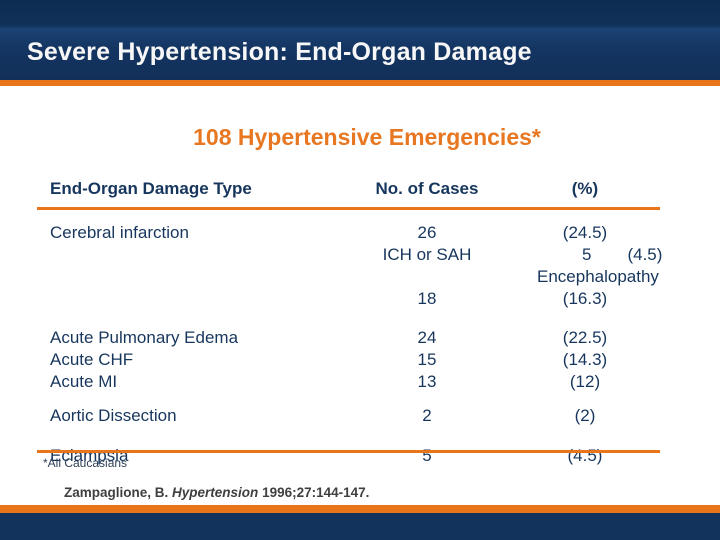 This screenshot has width=720, height=540. I want to click on percent-value: (14.3), so click(585, 359).